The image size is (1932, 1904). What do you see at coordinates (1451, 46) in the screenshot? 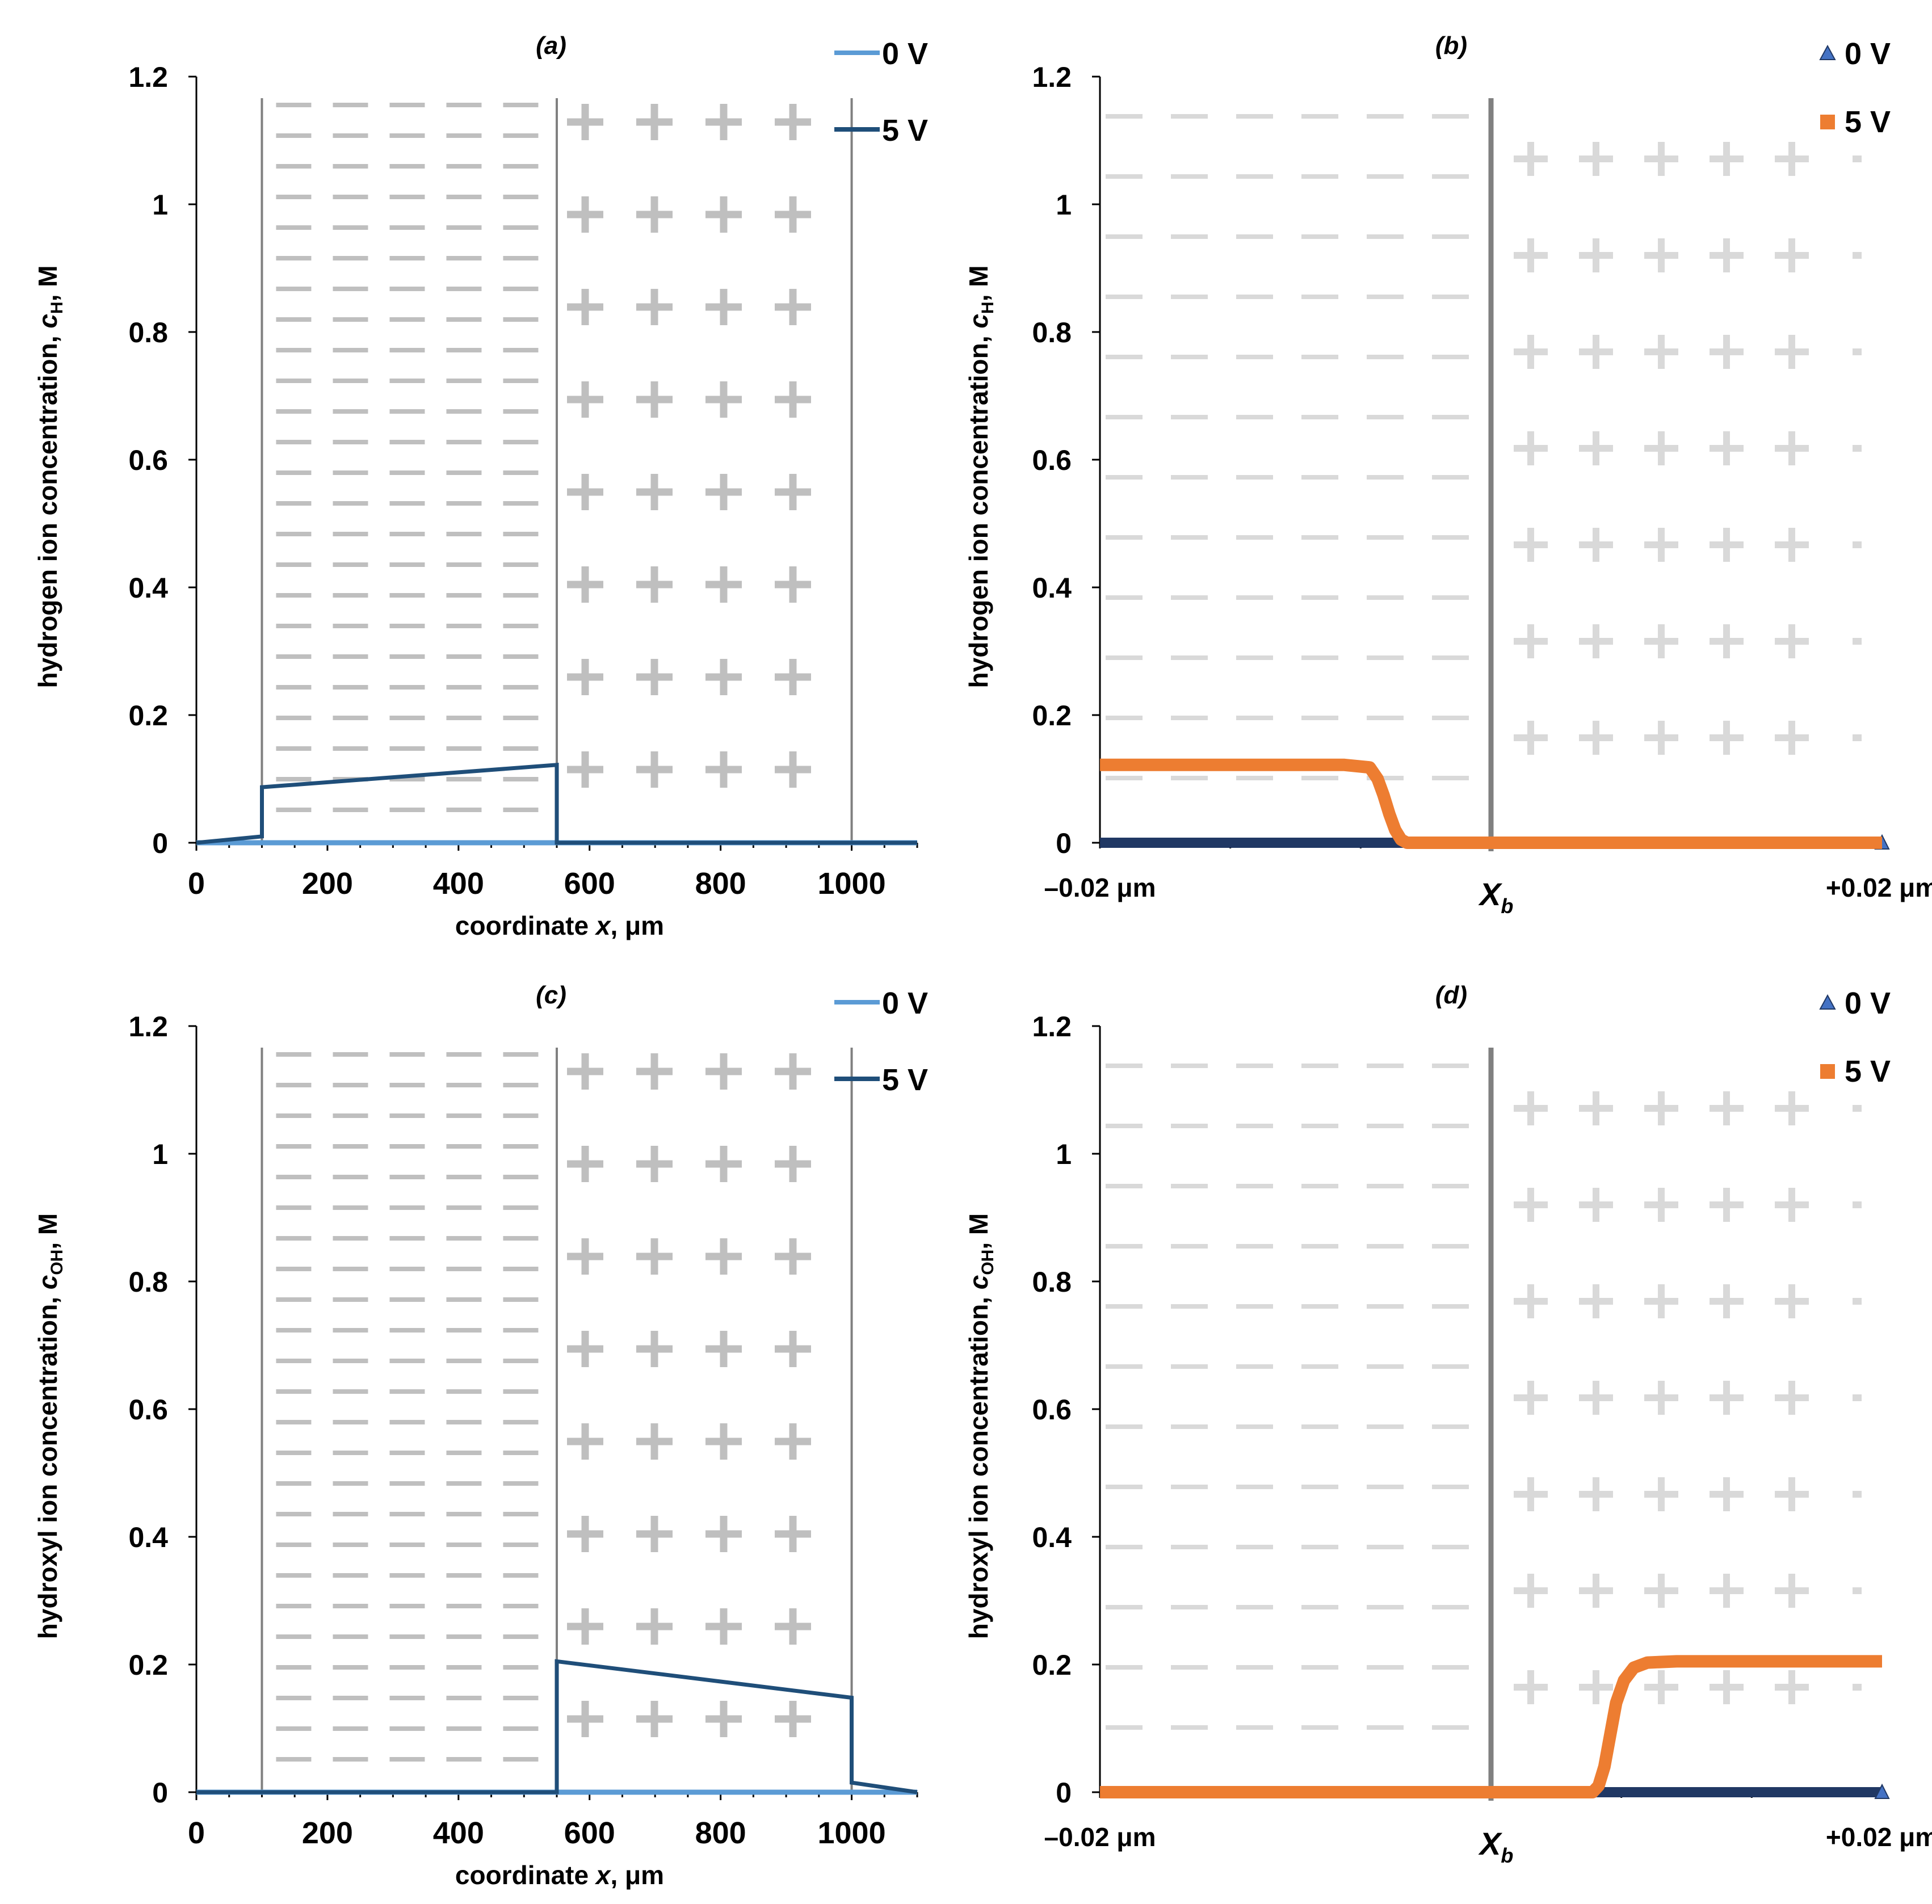
I see `panel-label: (b)` at bounding box center [1451, 46].